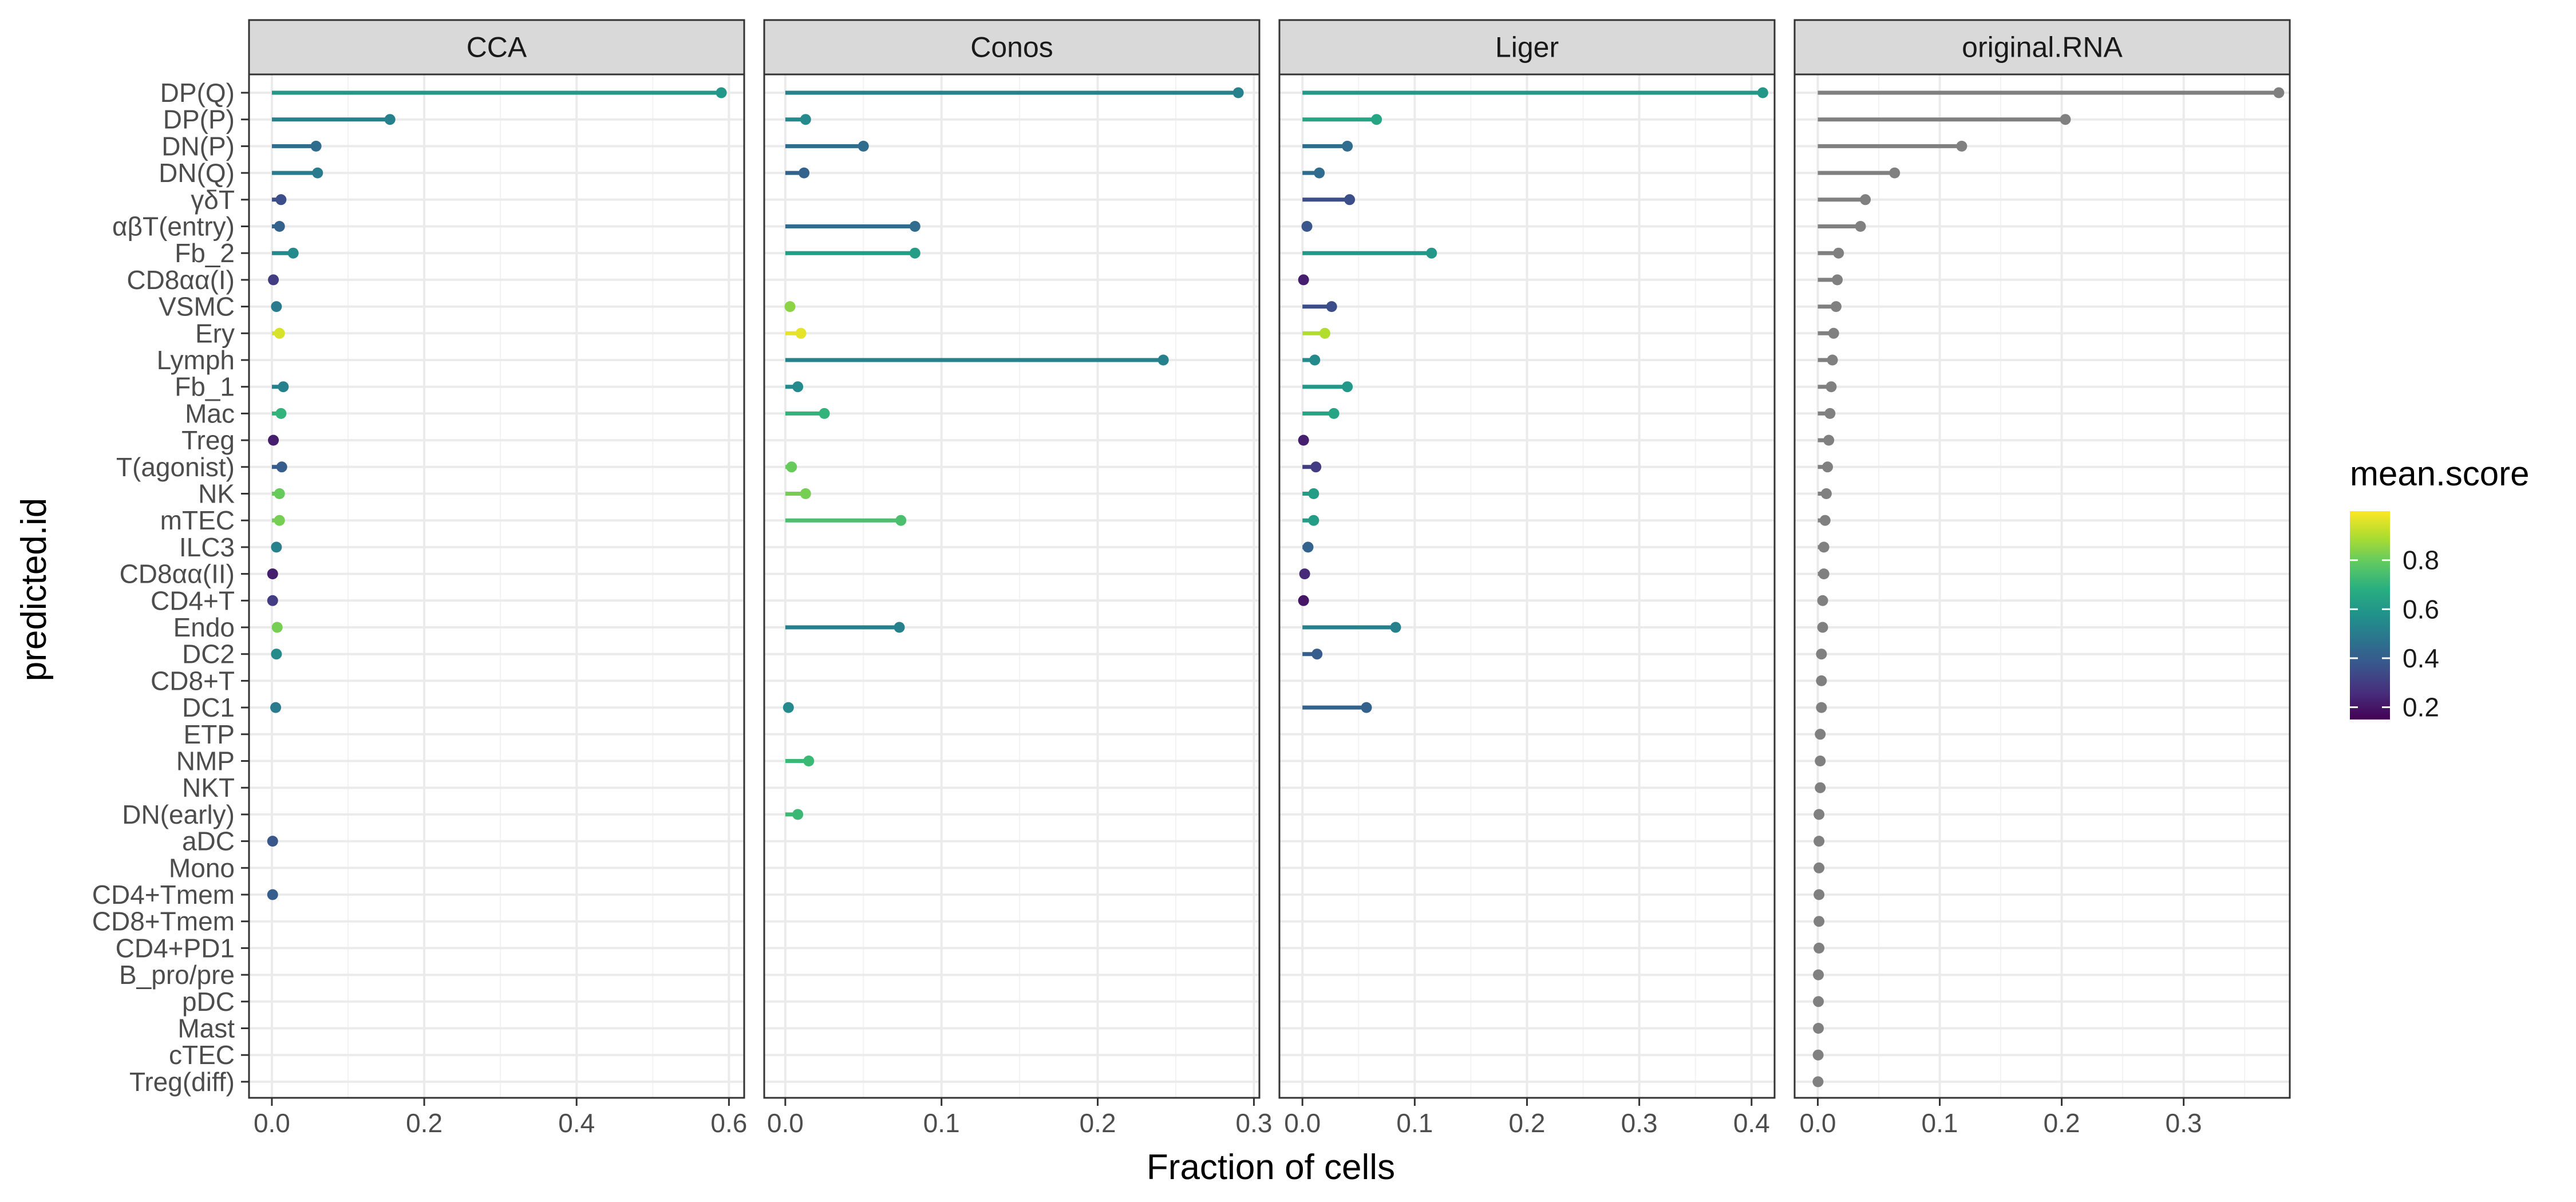 The width and height of the screenshot is (2576, 1202). What do you see at coordinates (208, 841) in the screenshot?
I see `y-tick-label-adc: aDC` at bounding box center [208, 841].